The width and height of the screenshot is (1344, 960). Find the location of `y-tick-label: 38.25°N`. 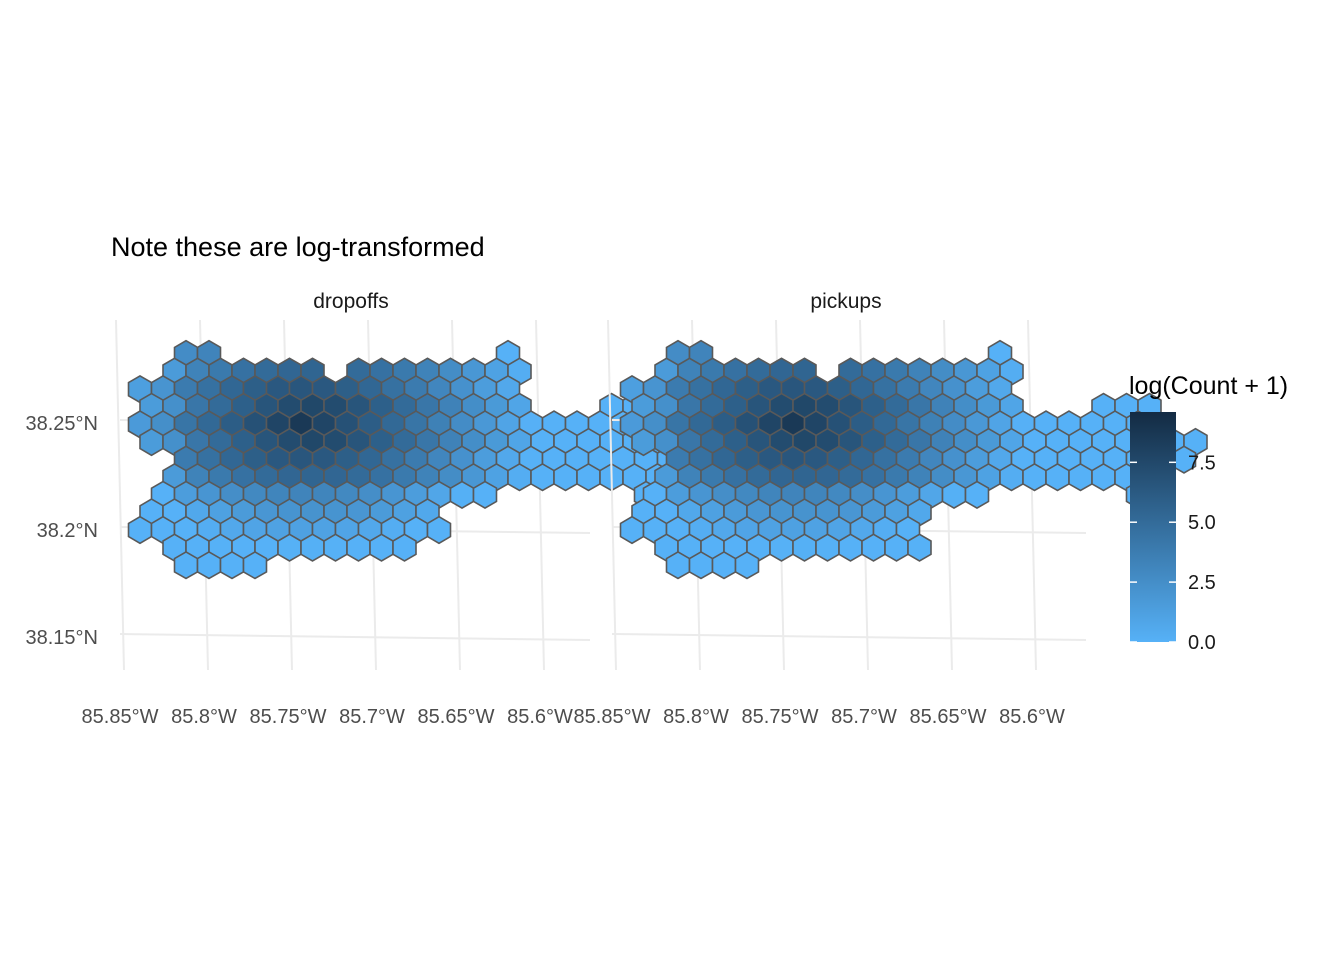

y-tick-label: 38.25°N is located at coordinates (62, 424).